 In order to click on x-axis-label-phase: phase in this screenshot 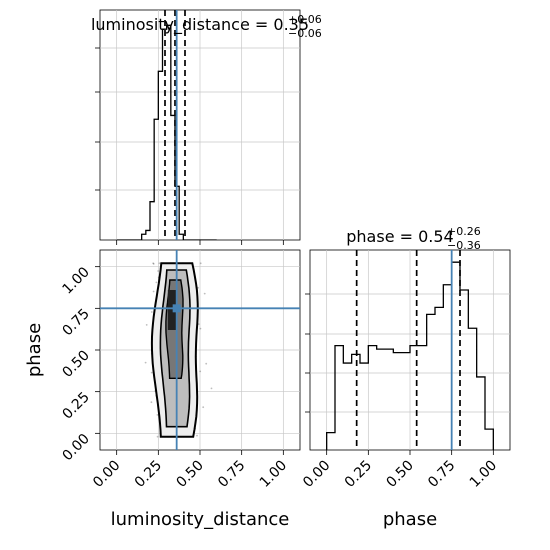, I will do `click(410, 519)`.